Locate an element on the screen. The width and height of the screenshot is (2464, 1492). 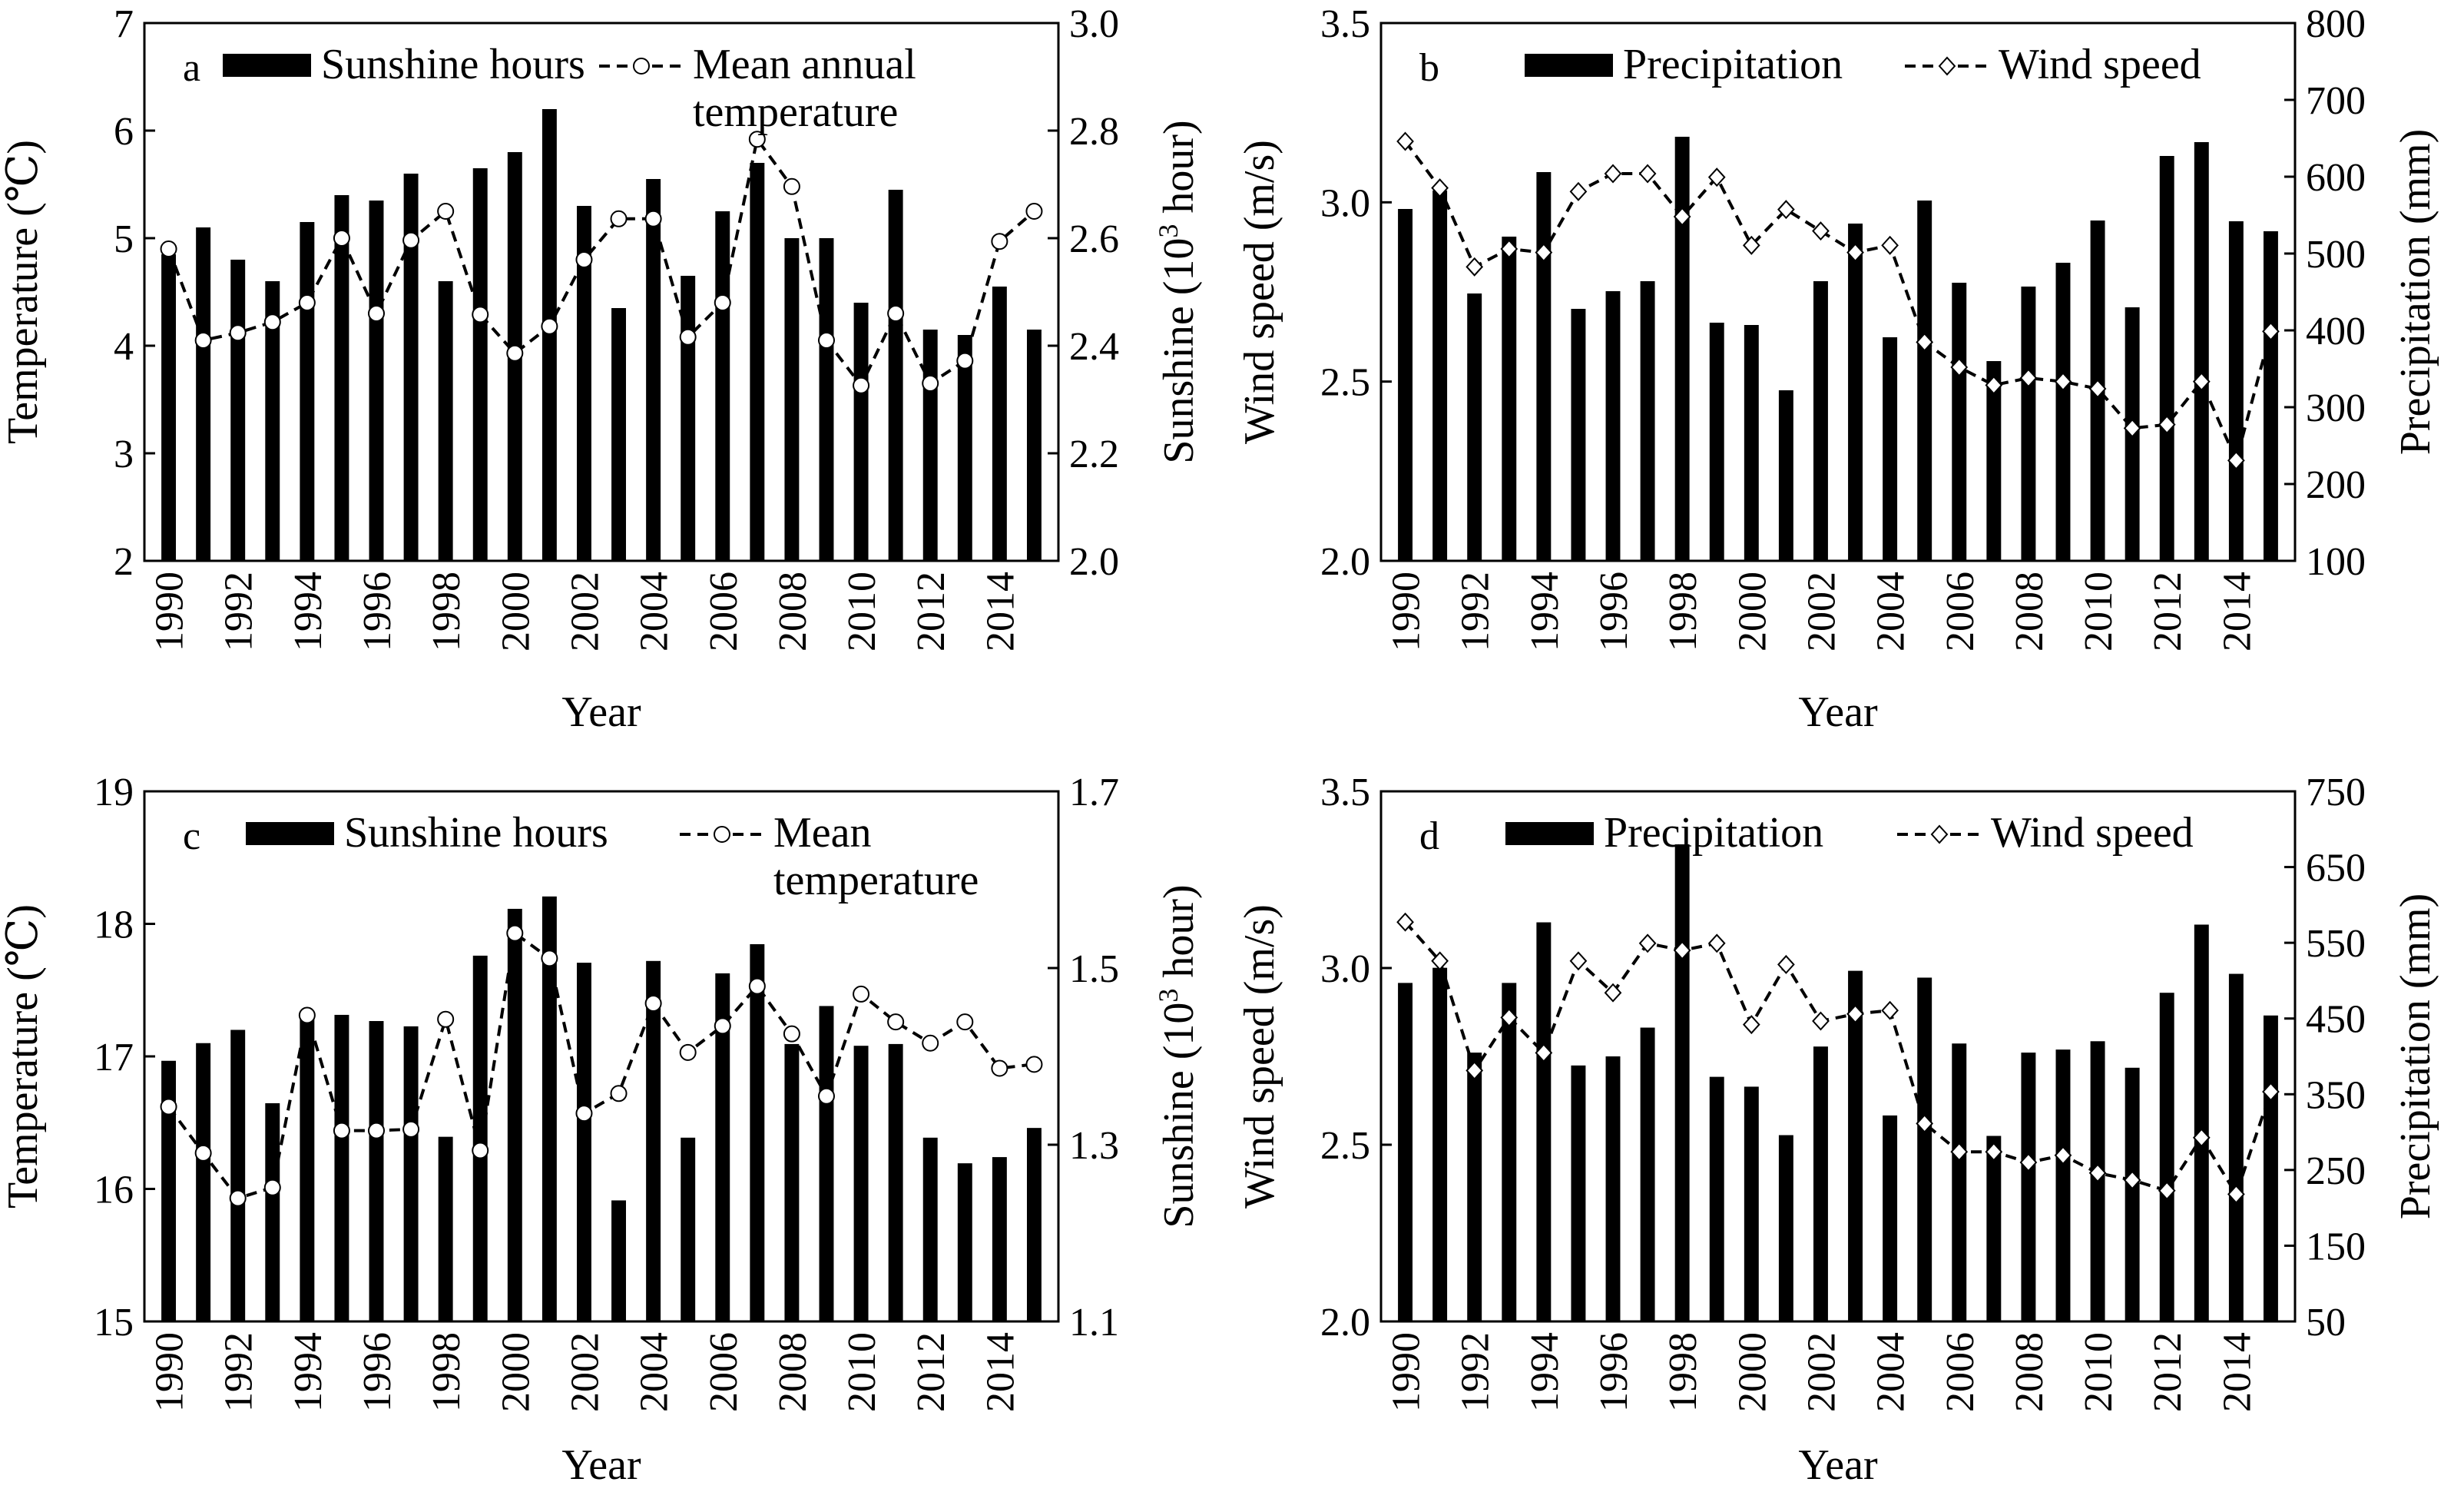
legend-bar-swatch is located at coordinates (290, 834).